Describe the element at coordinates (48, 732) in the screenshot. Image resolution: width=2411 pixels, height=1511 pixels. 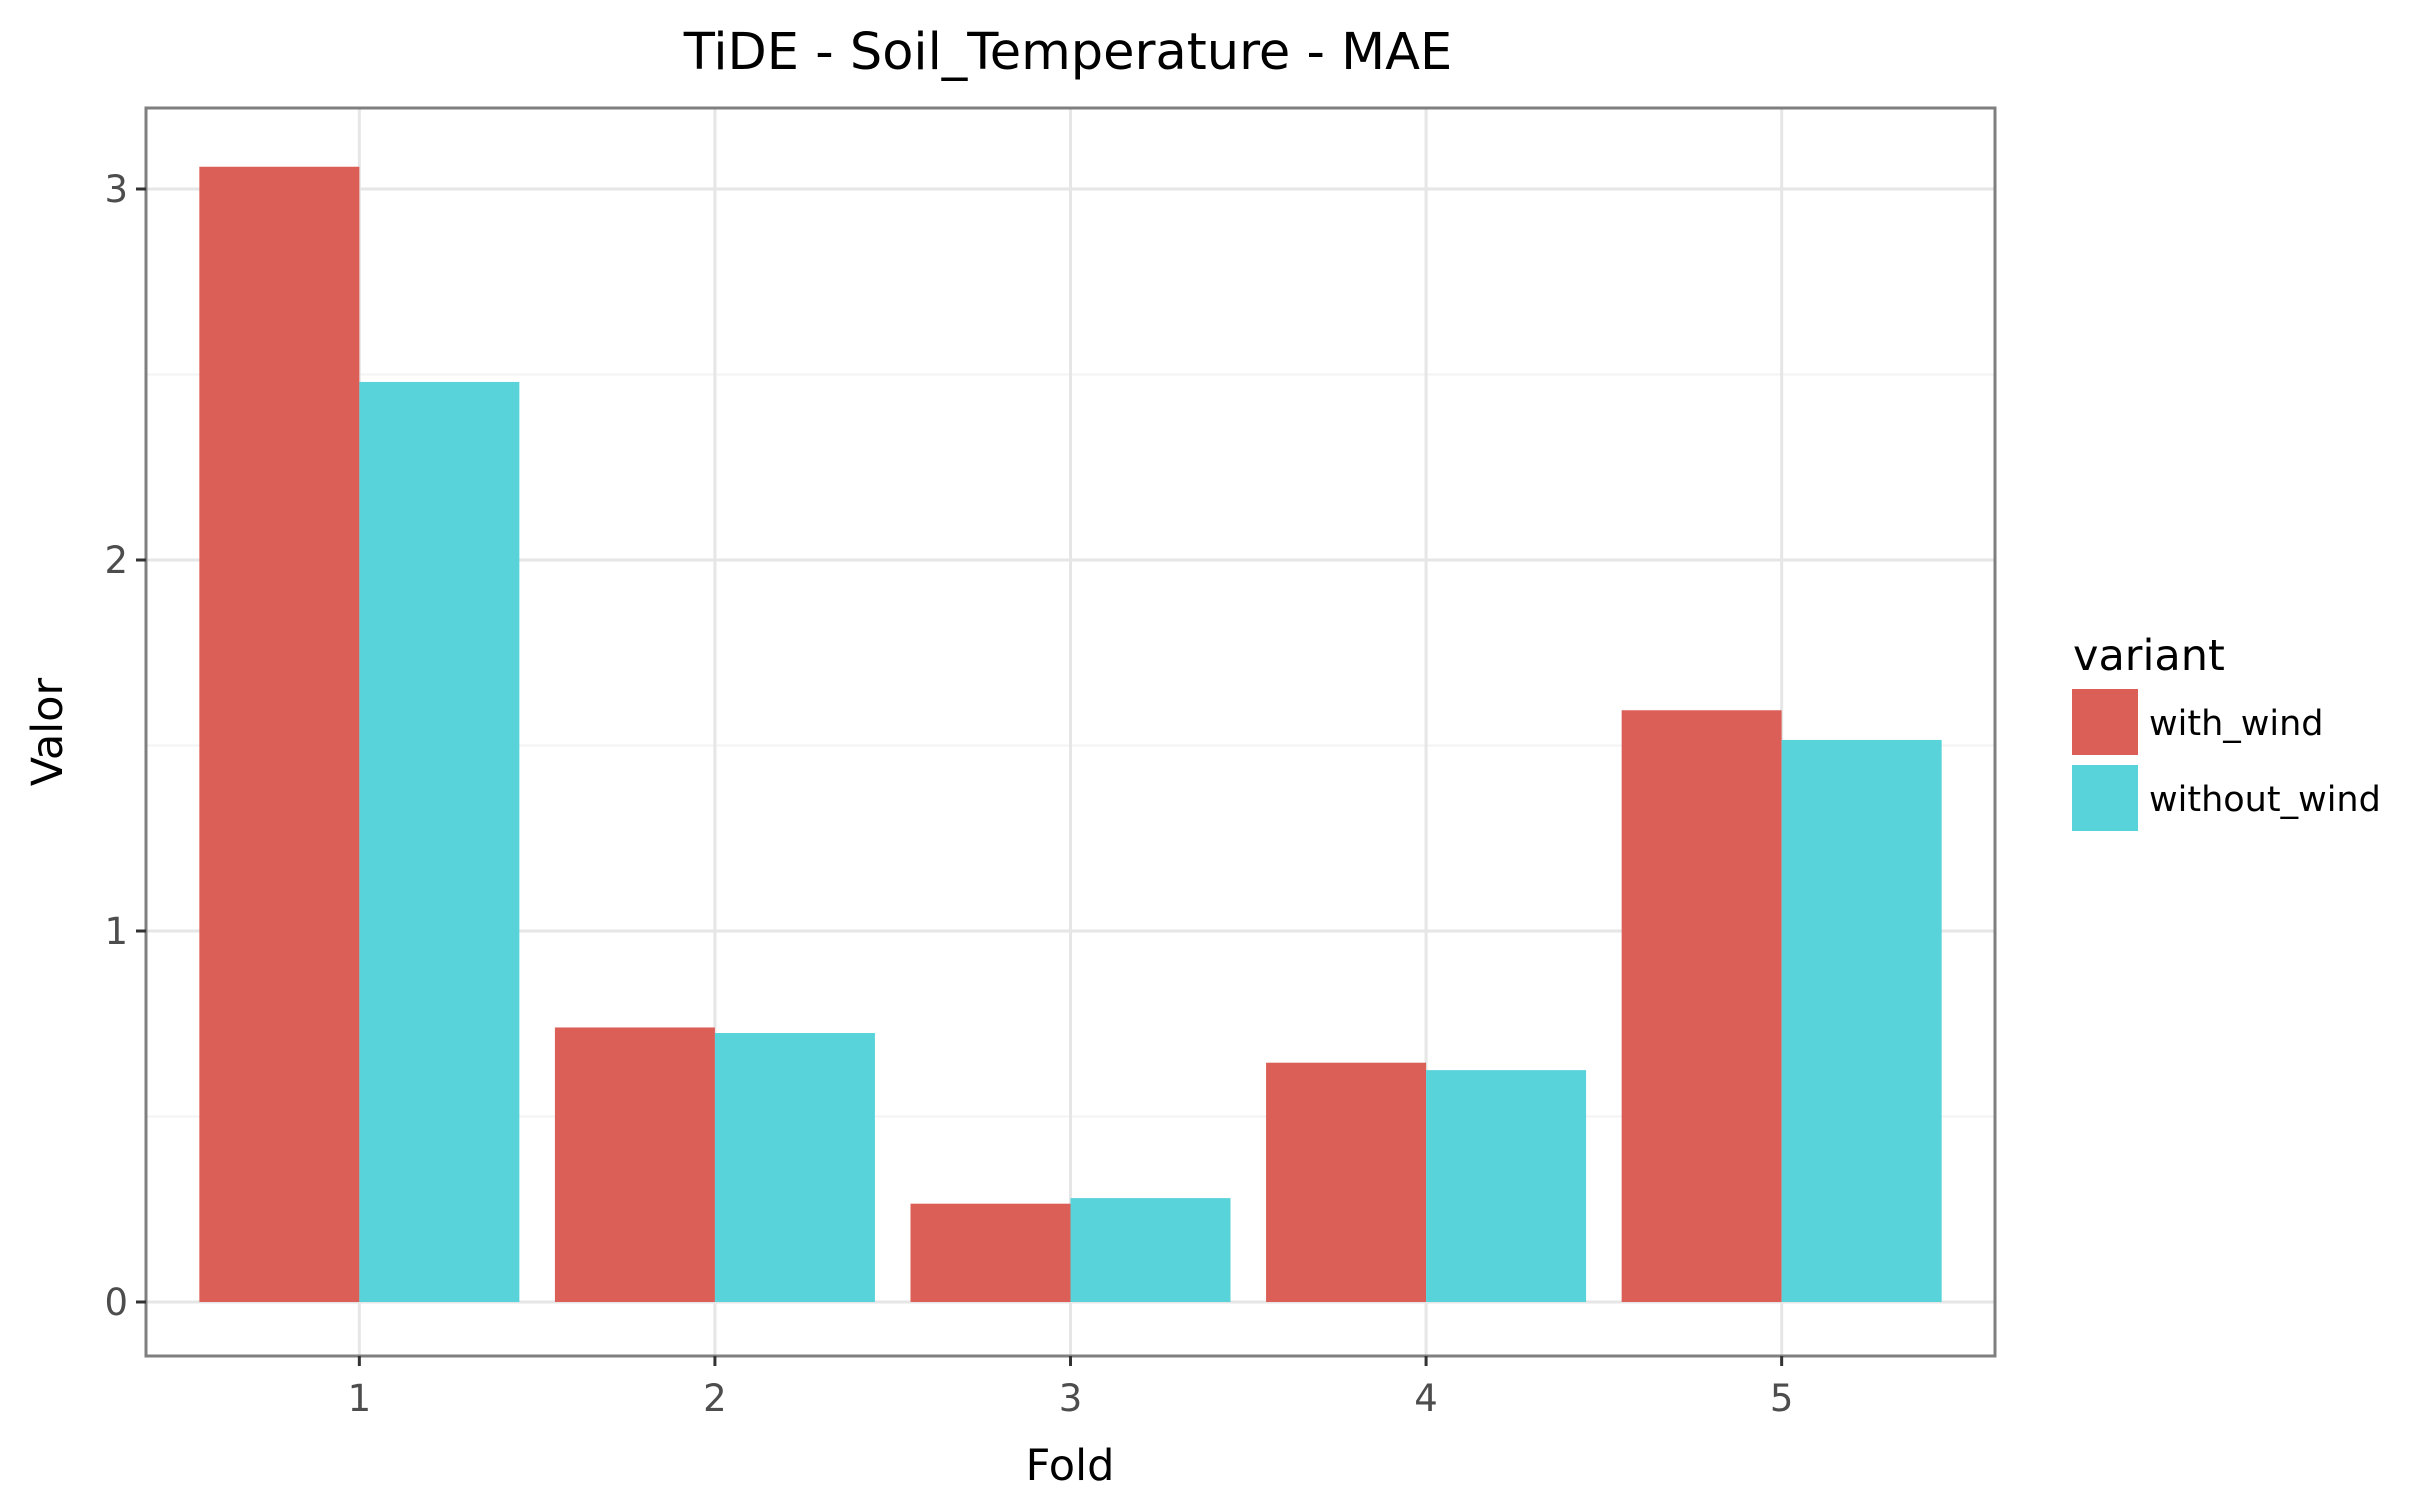
I see `y-axis-title: Valor` at that location.